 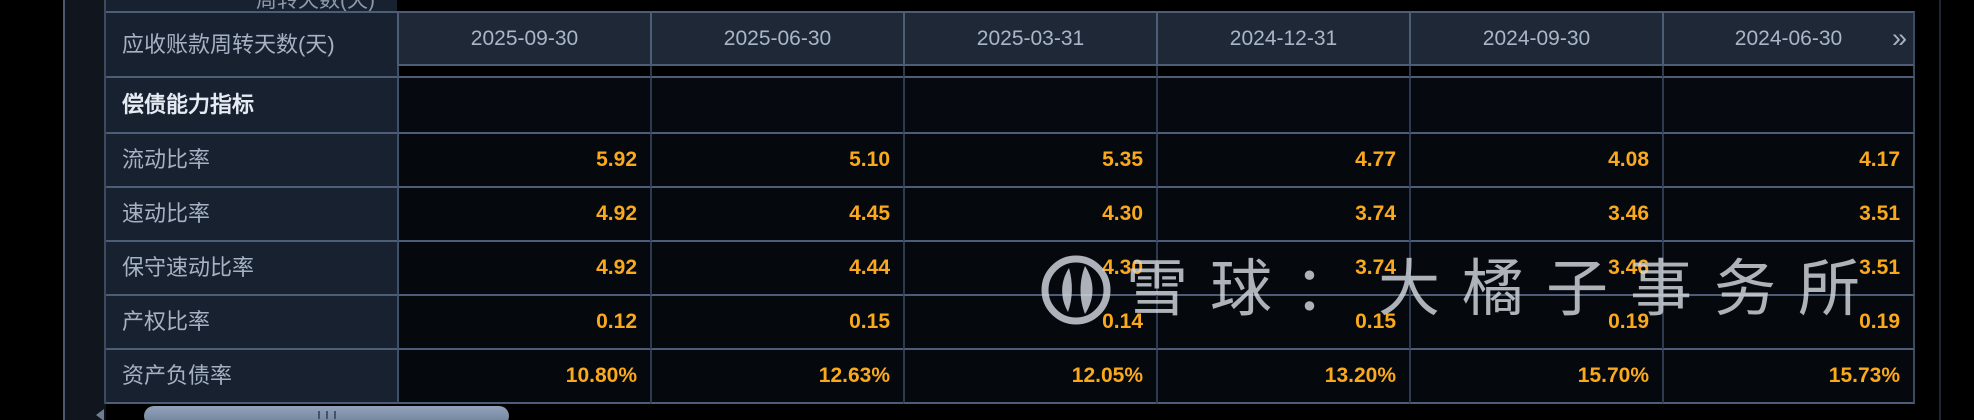 What do you see at coordinates (523, 38) in the screenshot?
I see `column-header: 2025-09-30` at bounding box center [523, 38].